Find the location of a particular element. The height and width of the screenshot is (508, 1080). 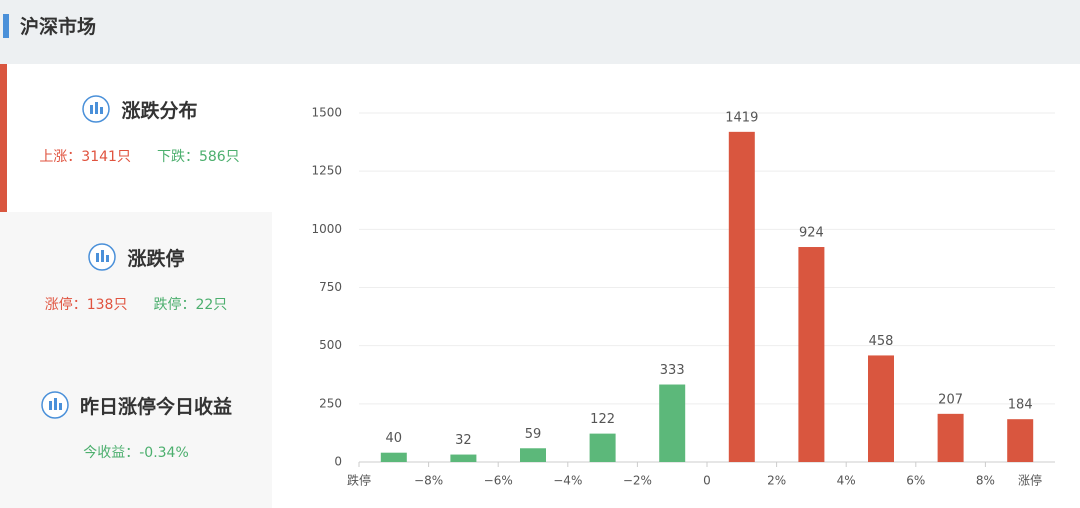

y-tick-label: 250 is located at coordinates (330, 403).